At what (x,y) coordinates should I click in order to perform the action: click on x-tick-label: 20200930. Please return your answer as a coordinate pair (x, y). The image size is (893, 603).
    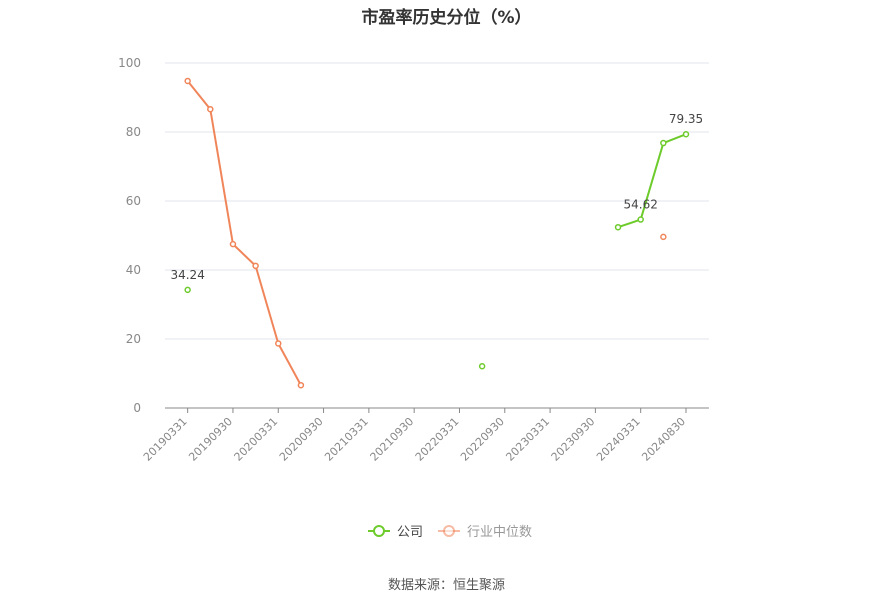
    Looking at the image, I should click on (301, 439).